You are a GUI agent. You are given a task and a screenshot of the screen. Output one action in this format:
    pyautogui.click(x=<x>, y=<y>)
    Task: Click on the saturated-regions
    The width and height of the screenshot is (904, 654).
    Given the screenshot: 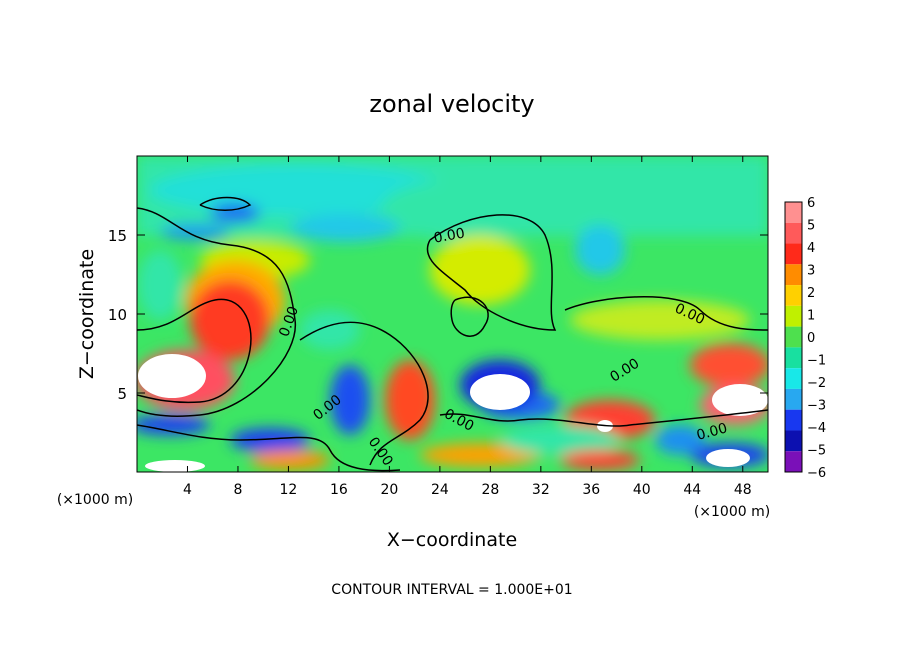 What is the action you would take?
    pyautogui.click(x=453, y=413)
    